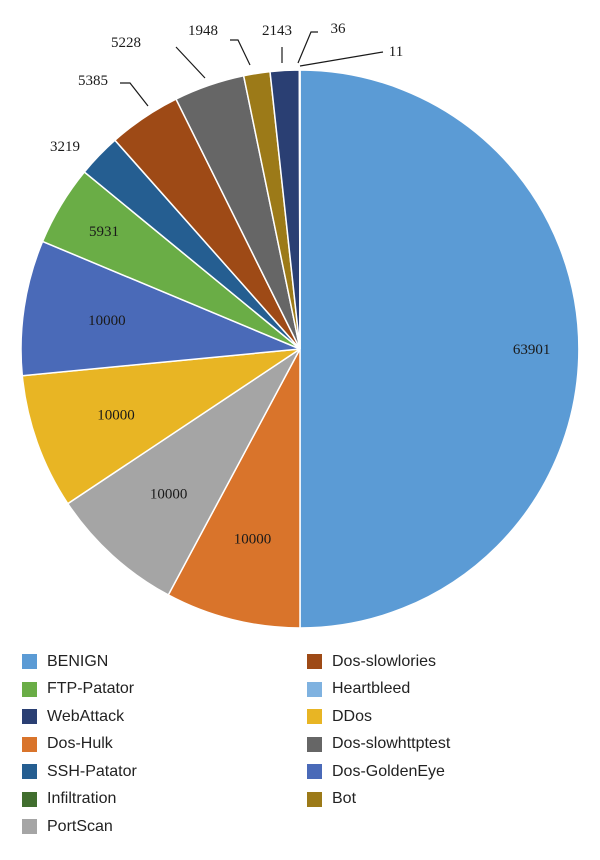 The width and height of the screenshot is (600, 860). I want to click on legend-item-dos-slowlories: Dos-slowlories, so click(442, 662).